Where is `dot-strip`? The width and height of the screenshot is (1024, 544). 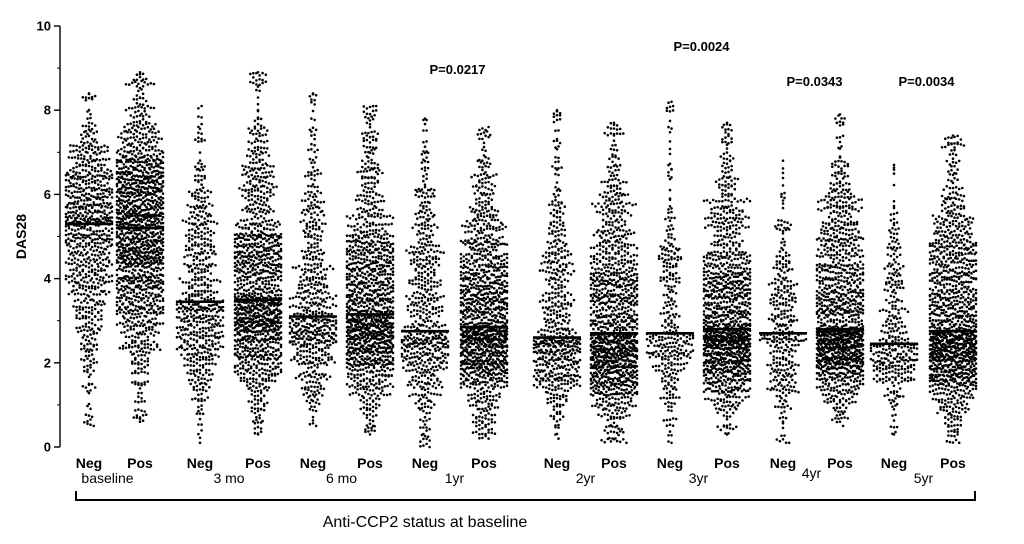
dot-strip is located at coordinates (258, 253).